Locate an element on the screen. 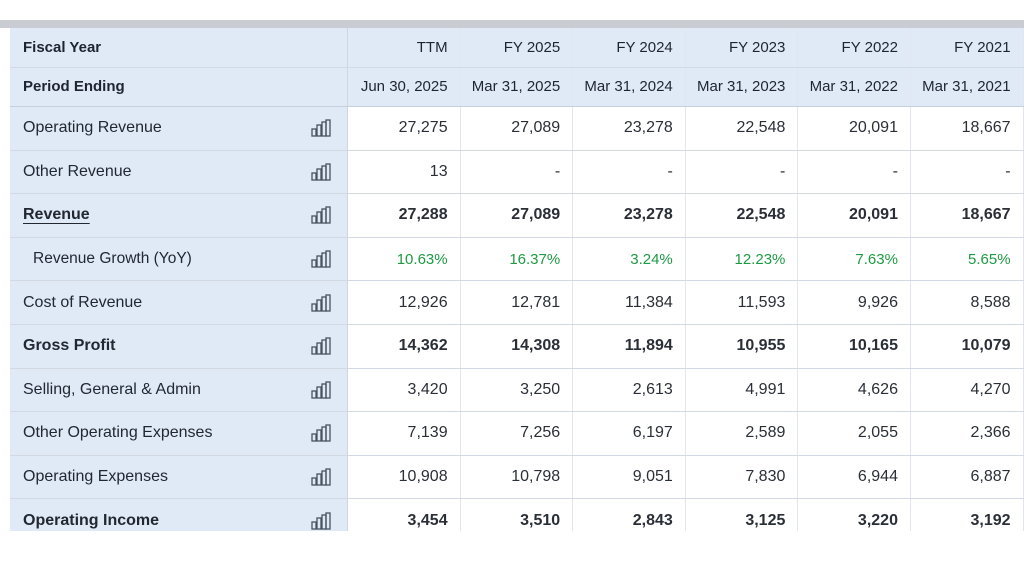 This screenshot has height=576, width=1024. column-header-year: FY 2022 is located at coordinates (854, 47).